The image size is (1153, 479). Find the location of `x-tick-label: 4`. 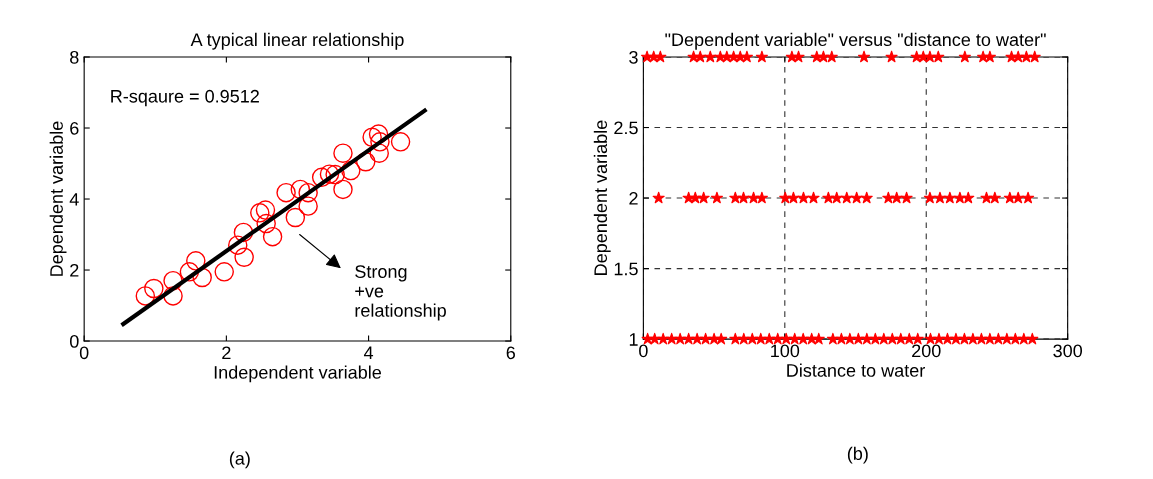

x-tick-label: 4 is located at coordinates (368, 352).